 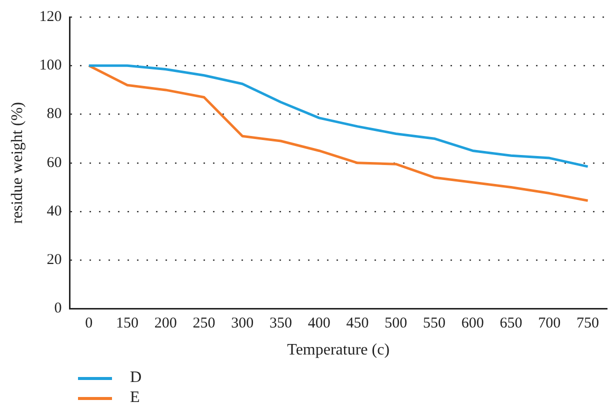 What do you see at coordinates (434, 324) in the screenshot?
I see `x-tick-label: 550` at bounding box center [434, 324].